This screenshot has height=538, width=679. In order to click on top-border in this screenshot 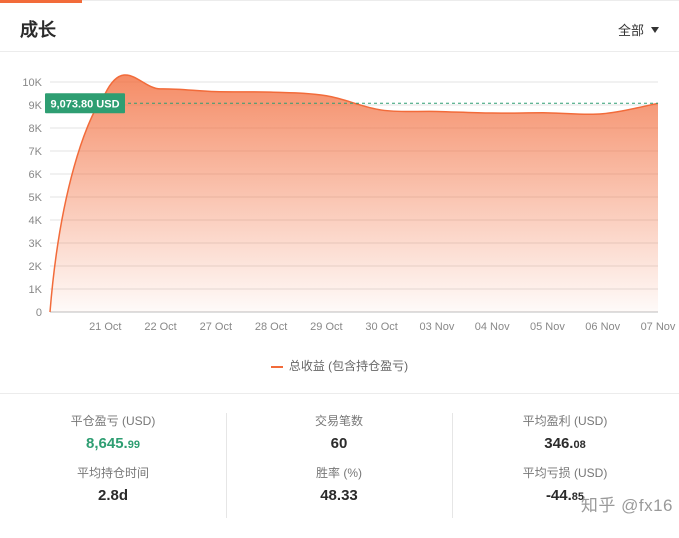, I will do `click(380, 0)`.